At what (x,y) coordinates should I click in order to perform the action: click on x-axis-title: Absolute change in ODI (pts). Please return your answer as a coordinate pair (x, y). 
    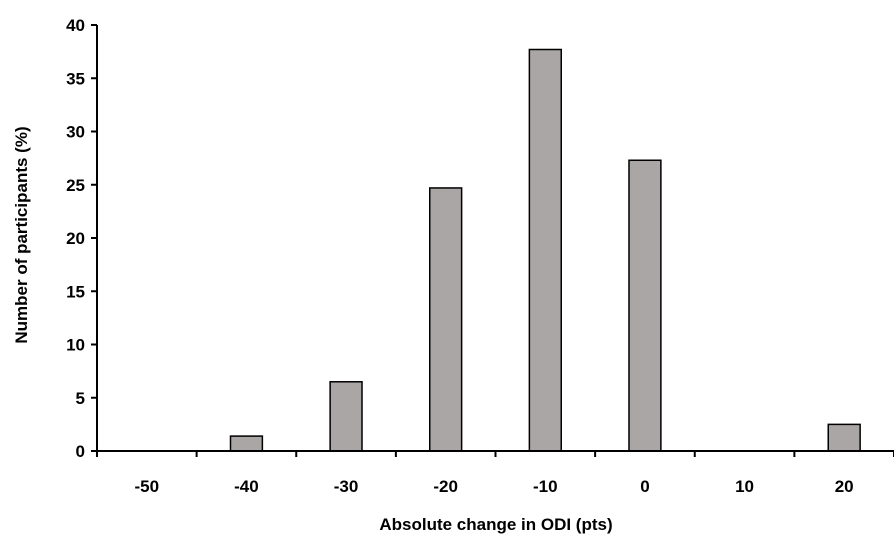
    Looking at the image, I should click on (495, 524).